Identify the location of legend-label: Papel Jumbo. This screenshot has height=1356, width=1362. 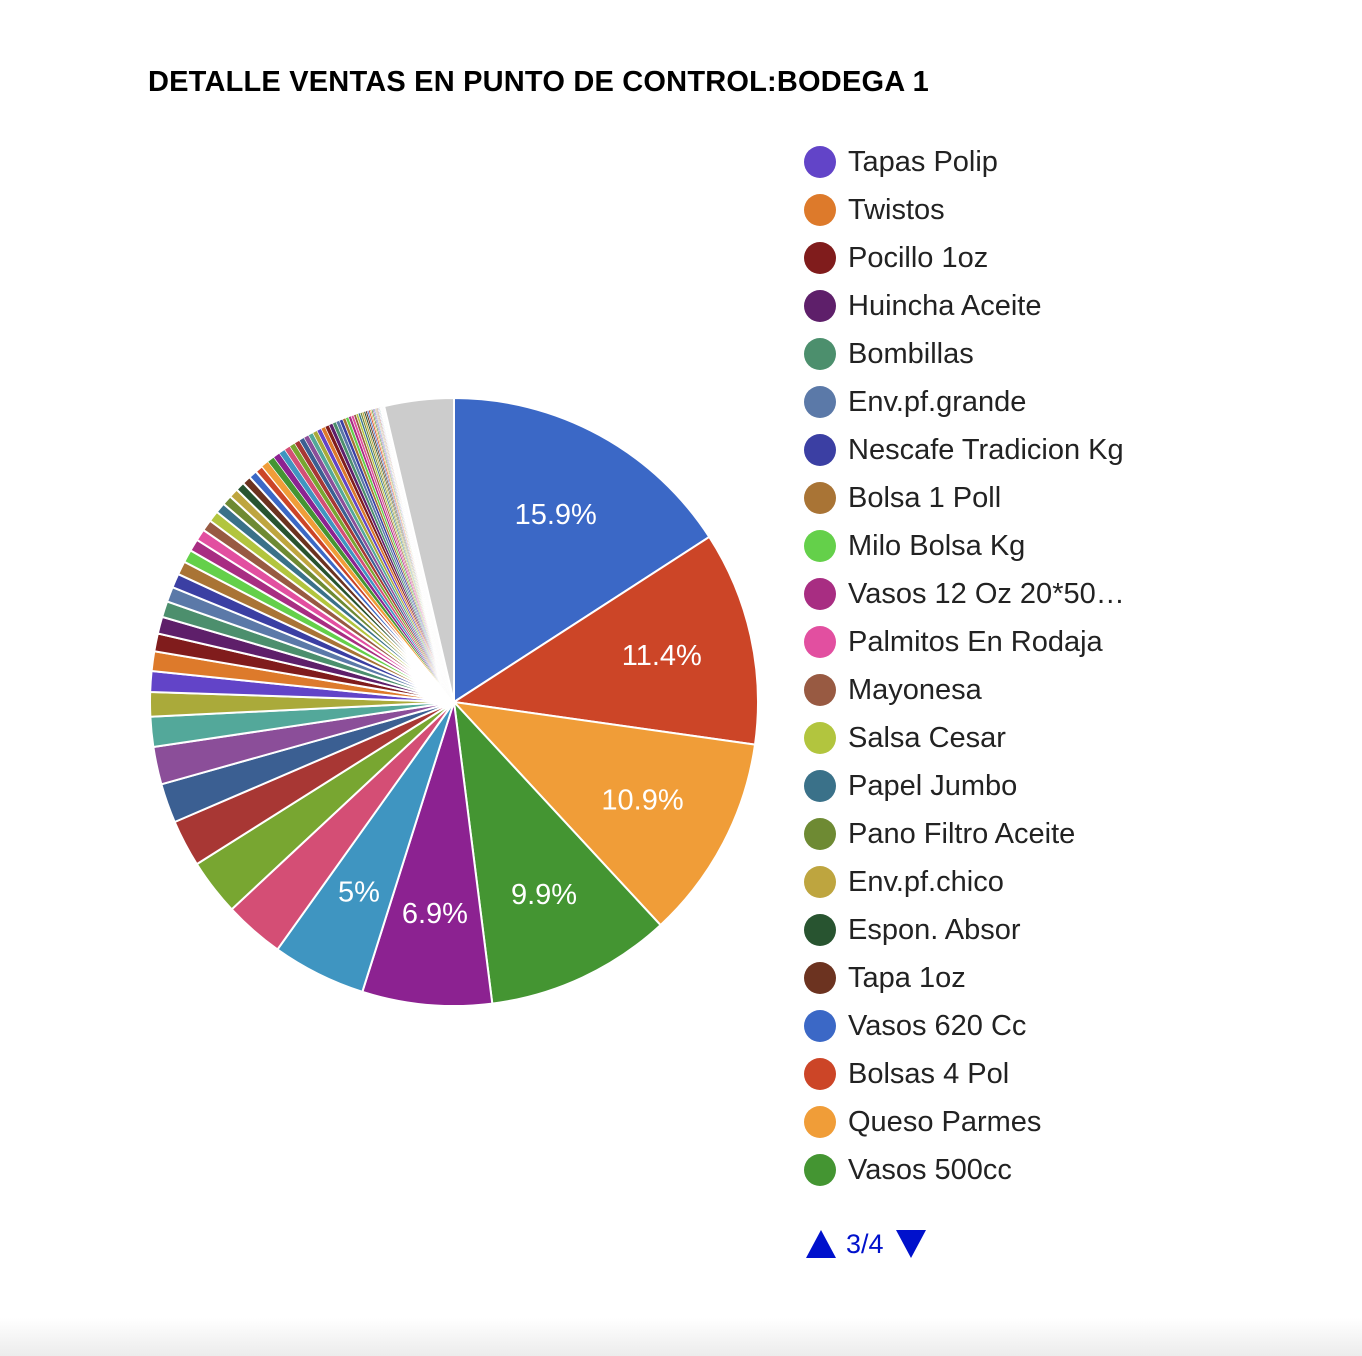
(933, 785).